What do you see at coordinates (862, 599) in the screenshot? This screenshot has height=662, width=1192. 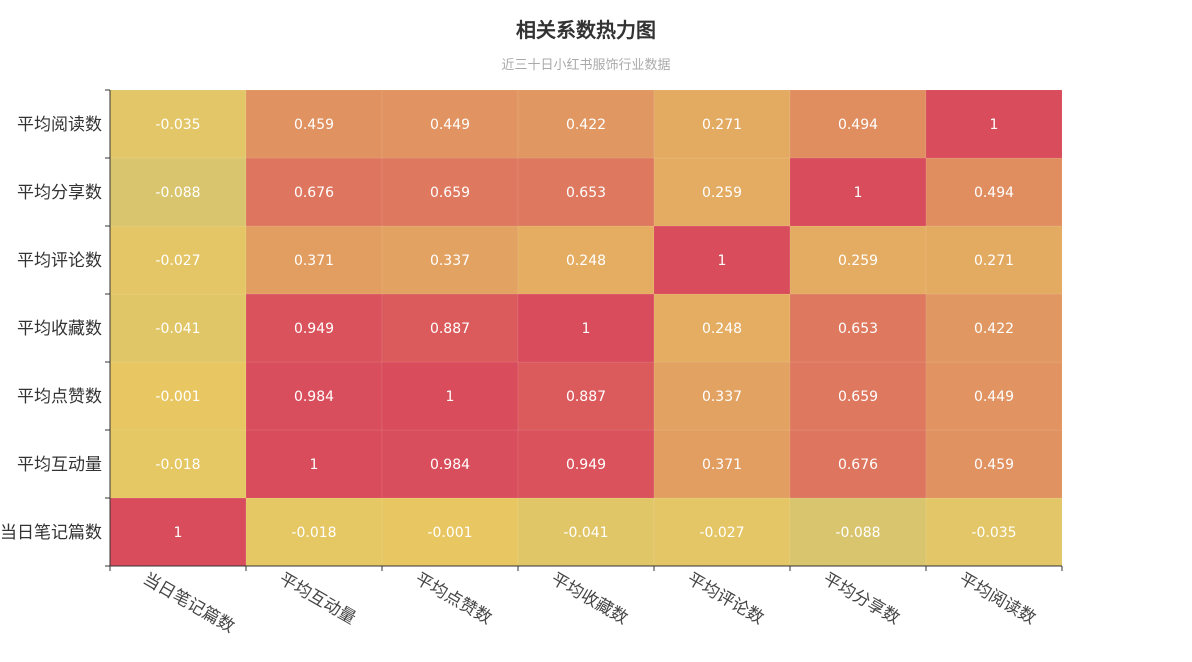 I see `x-tick-label: 平均分享数` at bounding box center [862, 599].